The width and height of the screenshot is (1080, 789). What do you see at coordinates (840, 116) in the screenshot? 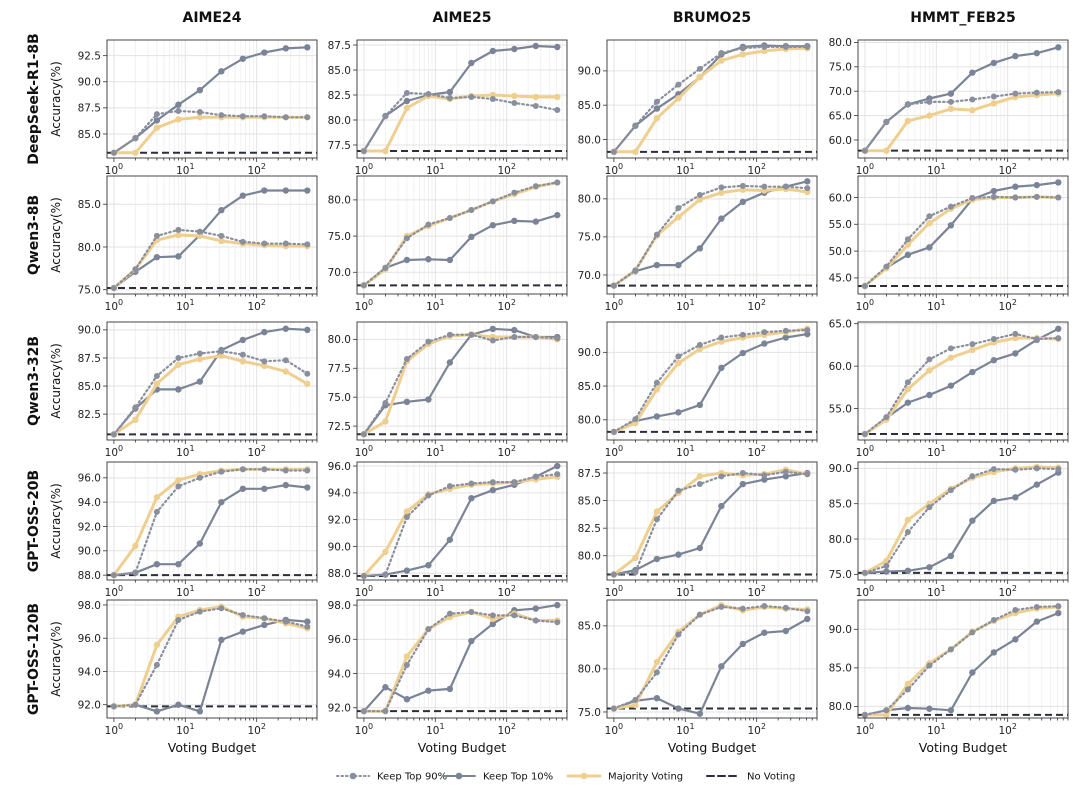
I see `y-tick-label: 65.0` at bounding box center [840, 116].